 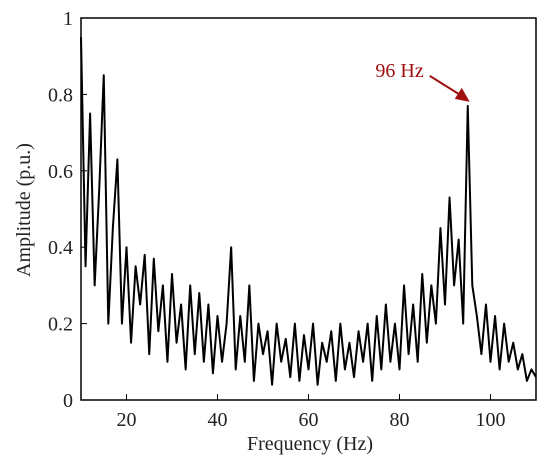 What do you see at coordinates (127, 420) in the screenshot?
I see `x-tick-label: 20` at bounding box center [127, 420].